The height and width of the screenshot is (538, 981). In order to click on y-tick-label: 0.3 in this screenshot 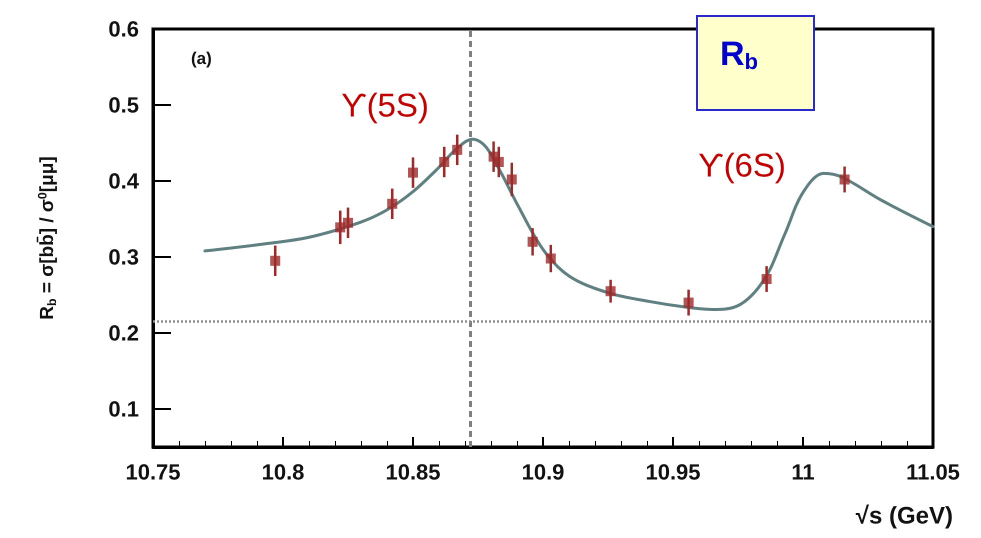, I will do `click(123, 257)`.